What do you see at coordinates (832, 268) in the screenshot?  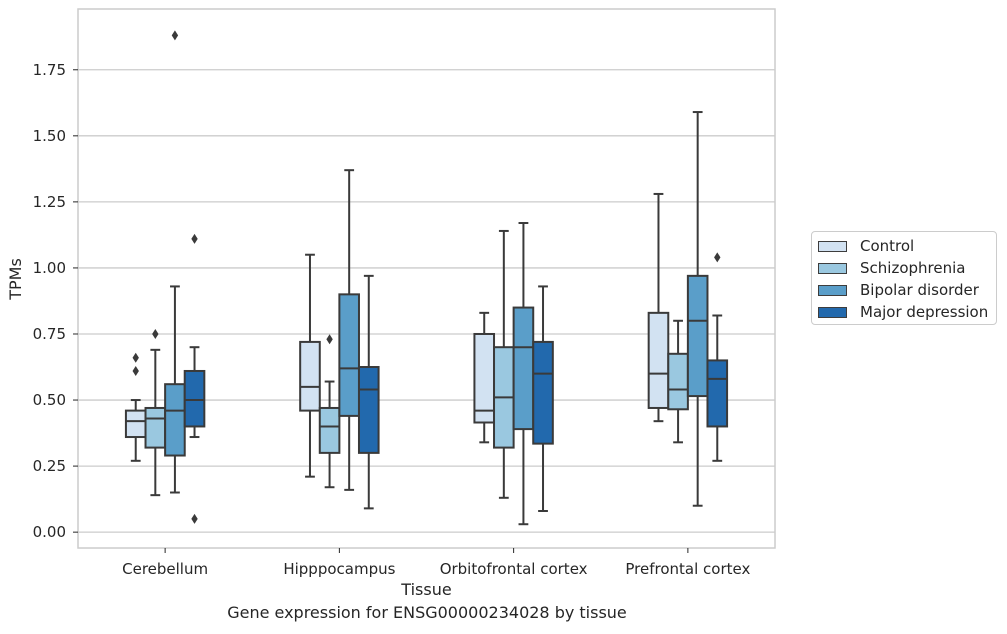 I see `legend-swatch-schizophrenia` at bounding box center [832, 268].